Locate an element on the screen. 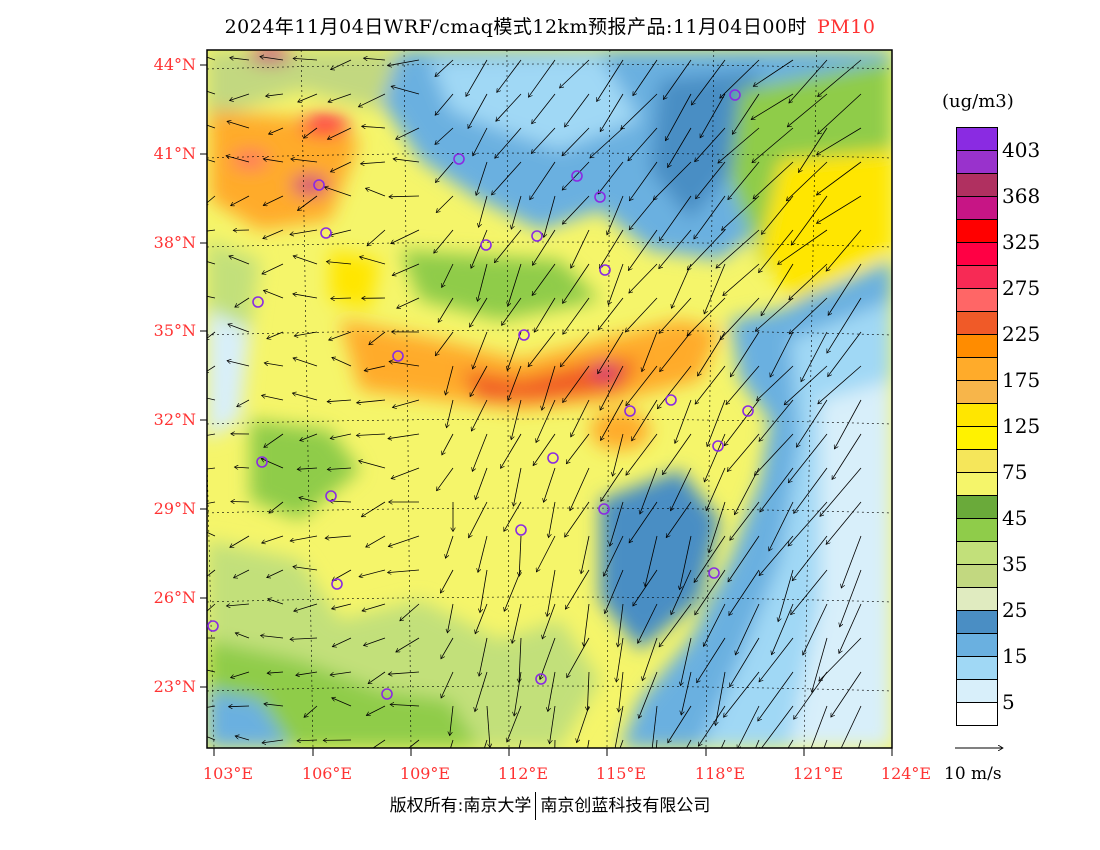 The image size is (1100, 850). lon-label: 115°E is located at coordinates (621, 773).